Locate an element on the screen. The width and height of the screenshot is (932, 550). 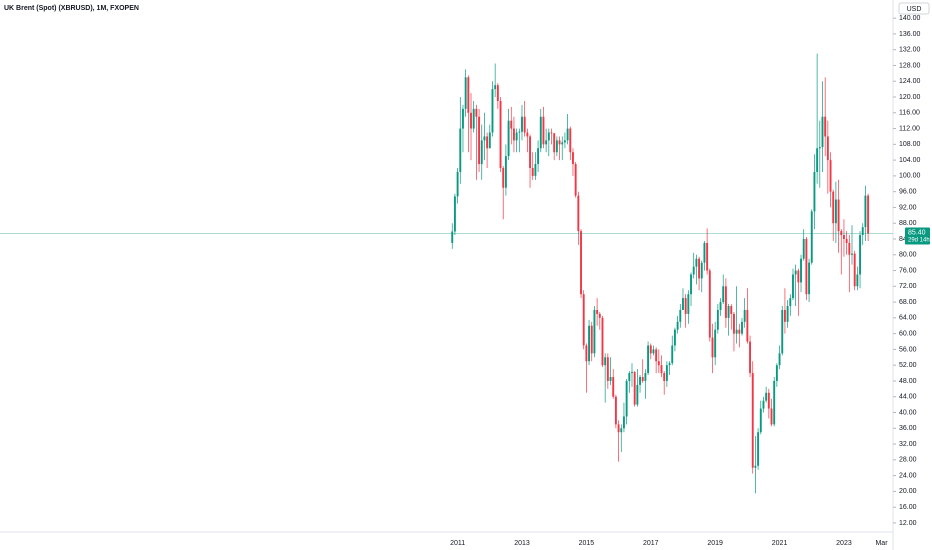
y-tick-label: 36.00 is located at coordinates (908, 428).